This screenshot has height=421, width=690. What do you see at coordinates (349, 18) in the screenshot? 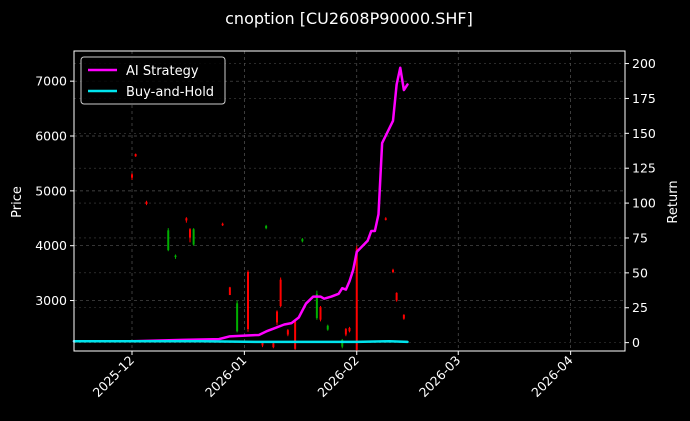
I see `chart-title: cnoption [CU2608P90000.SHF]` at bounding box center [349, 18].